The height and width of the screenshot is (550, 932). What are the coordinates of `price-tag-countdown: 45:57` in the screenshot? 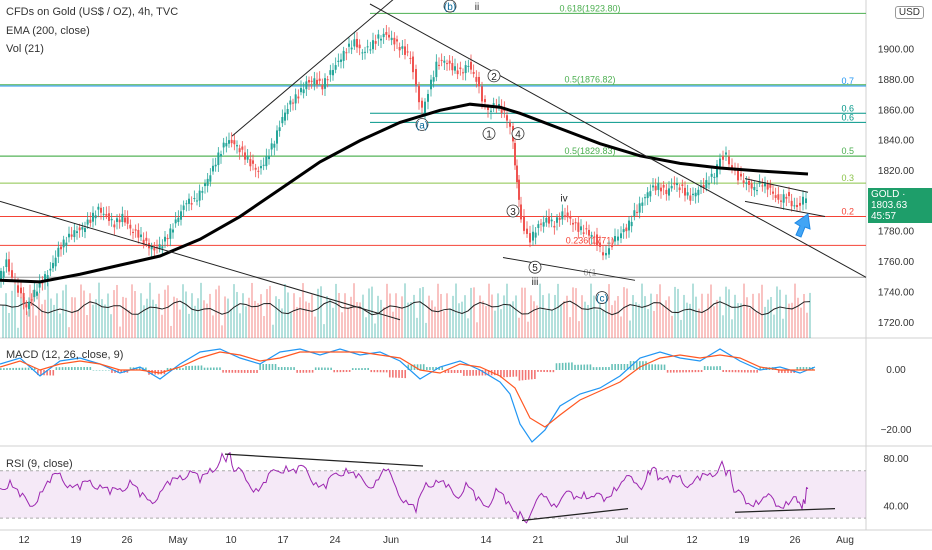 It's located at (884, 216).